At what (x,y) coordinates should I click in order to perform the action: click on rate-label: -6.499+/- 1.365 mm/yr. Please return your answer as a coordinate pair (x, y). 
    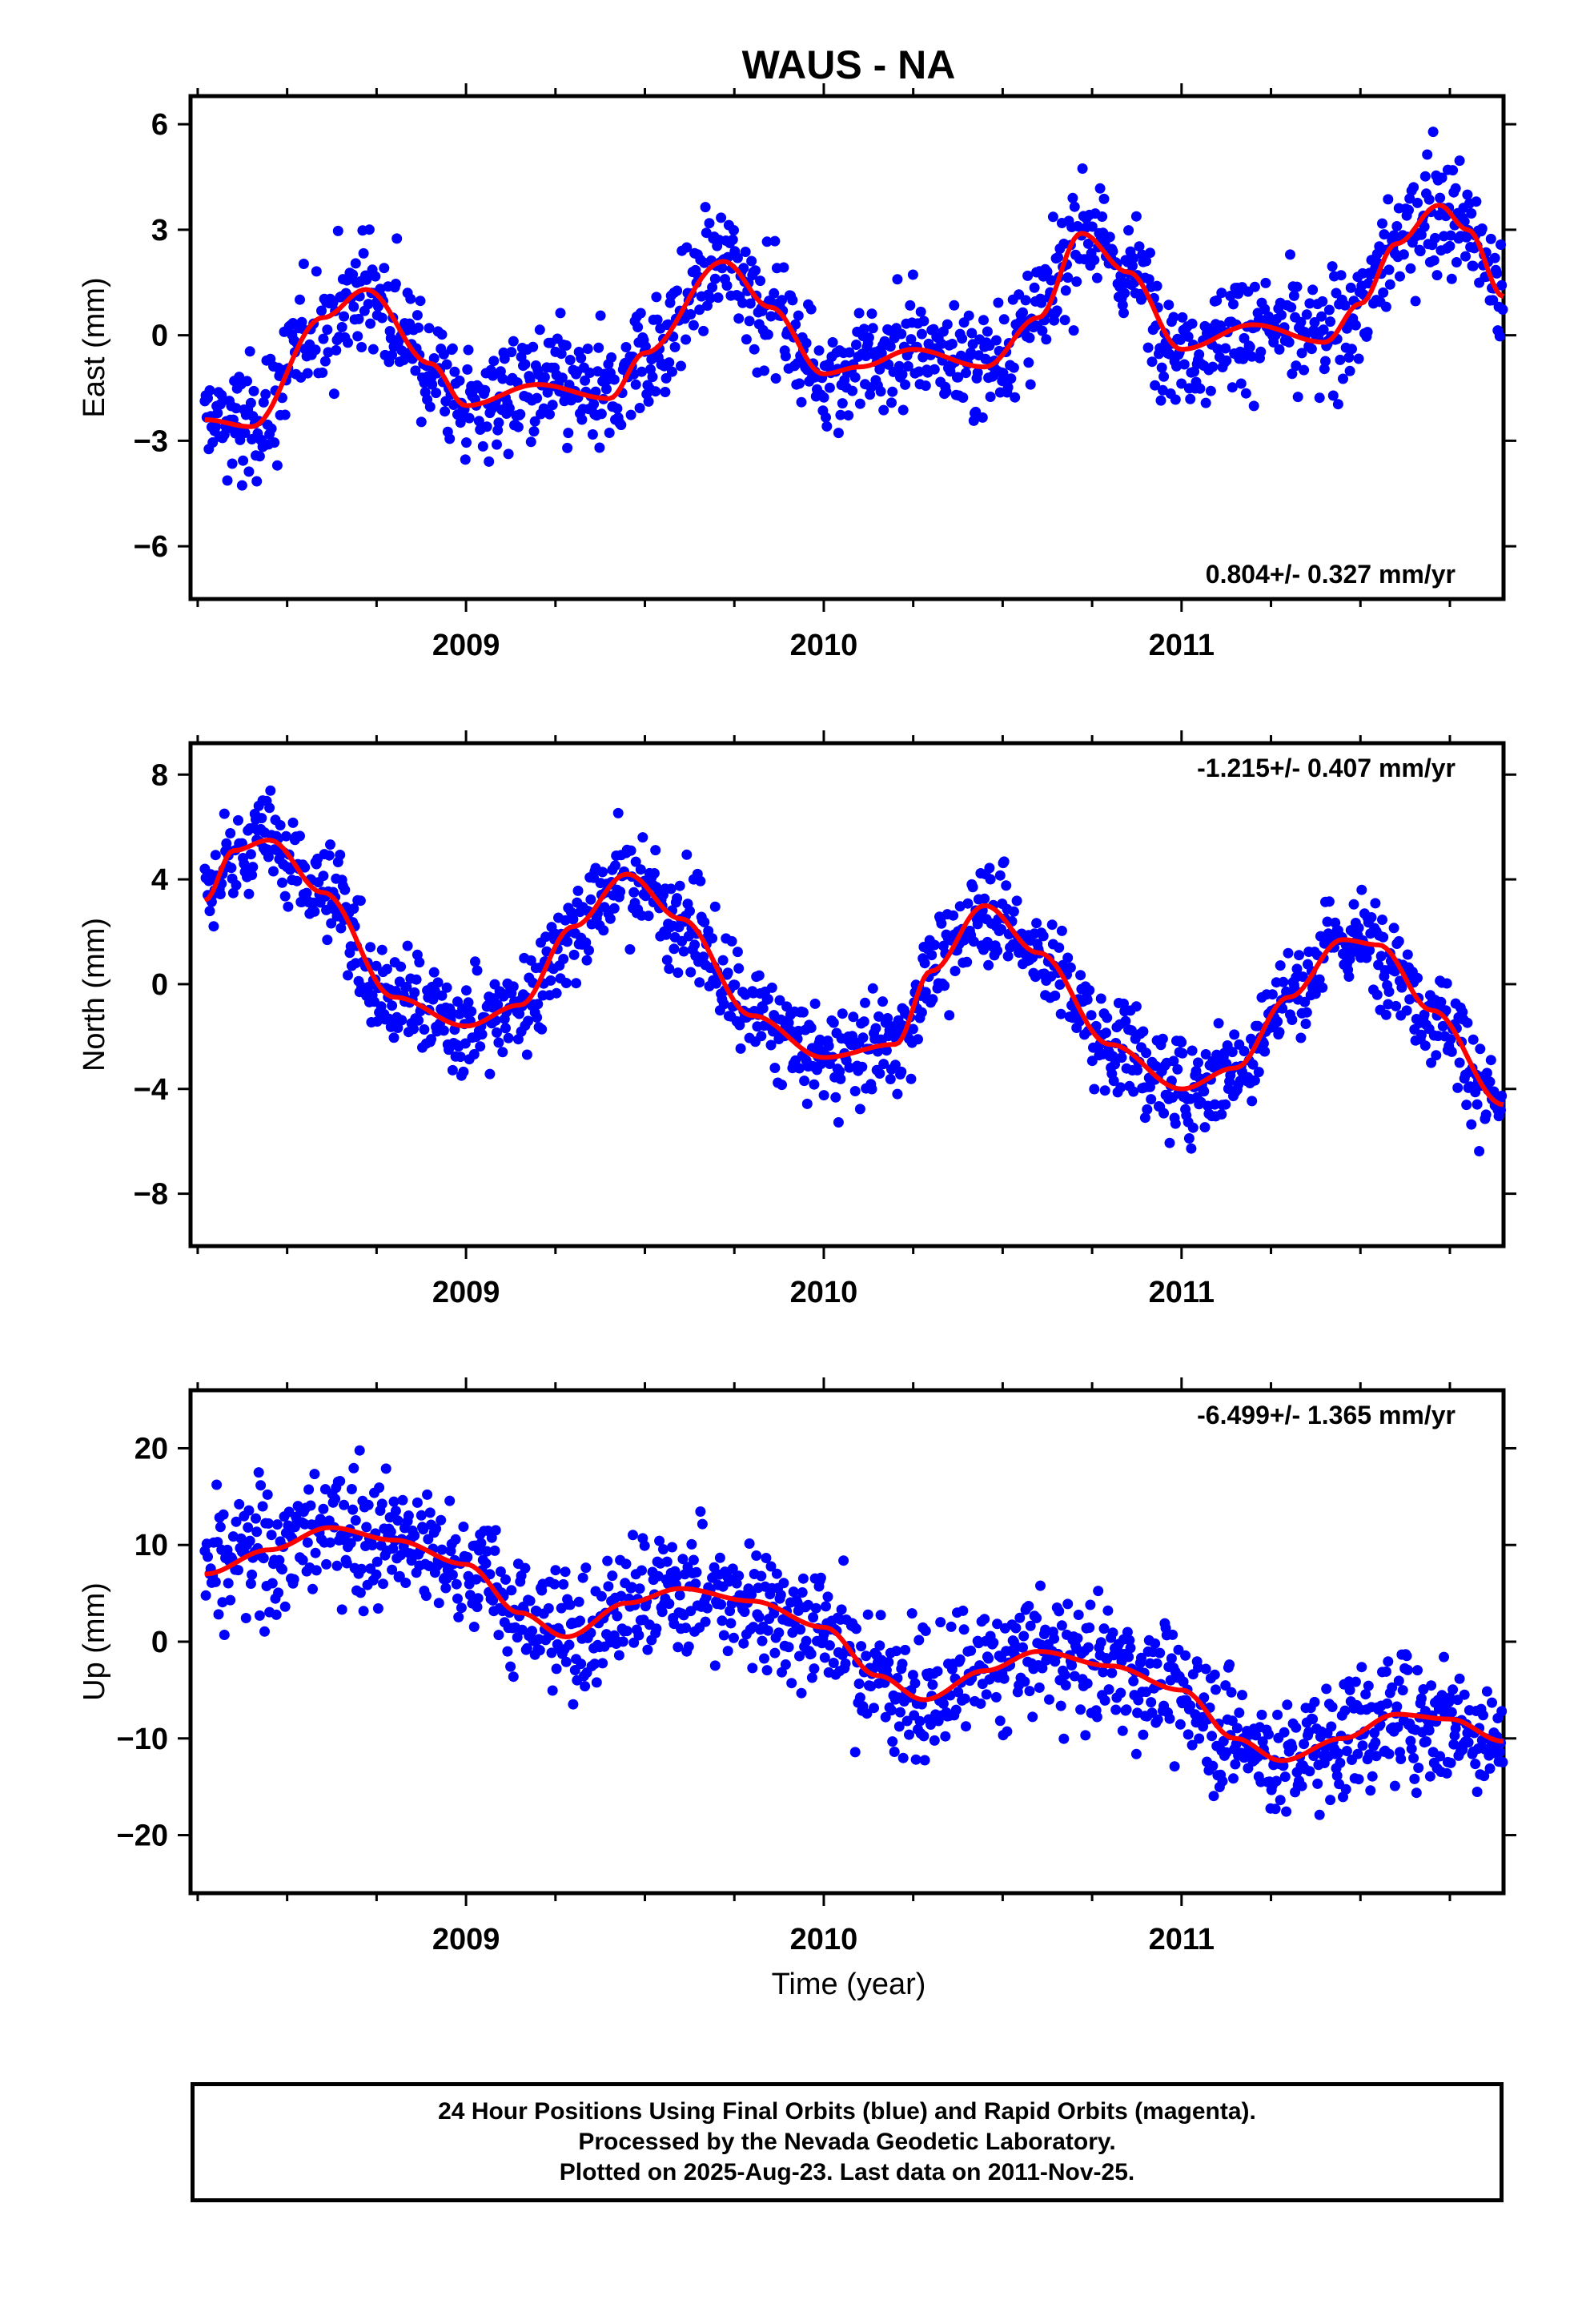
    Looking at the image, I should click on (1327, 1415).